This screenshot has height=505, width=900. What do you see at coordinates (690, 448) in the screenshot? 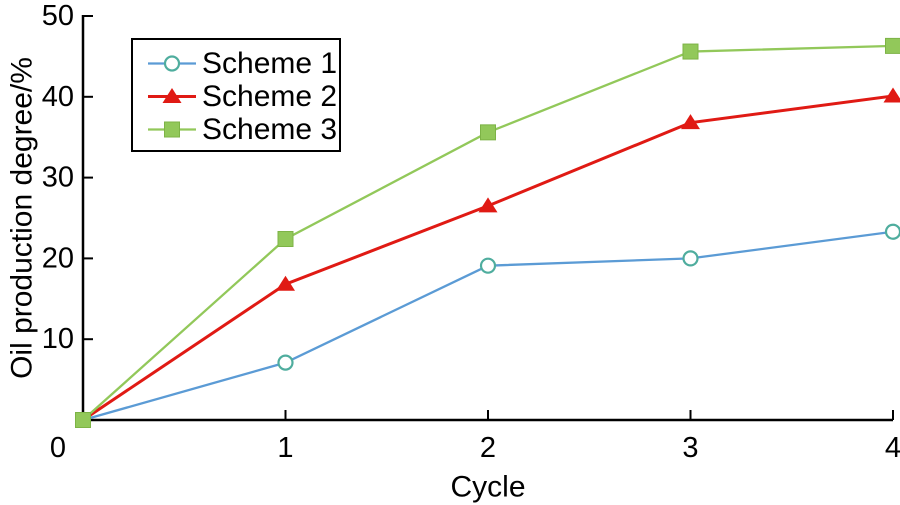
I see `x-tick-label: 3` at bounding box center [690, 448].